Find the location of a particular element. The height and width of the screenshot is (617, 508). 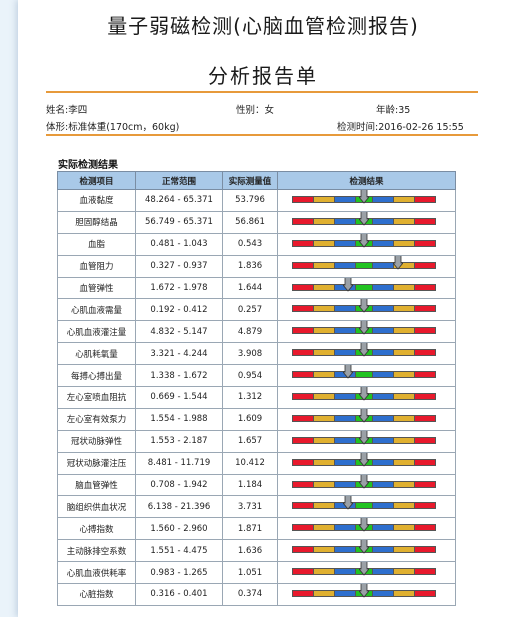

normal-range: 8.481 - 11.719 is located at coordinates (179, 463).